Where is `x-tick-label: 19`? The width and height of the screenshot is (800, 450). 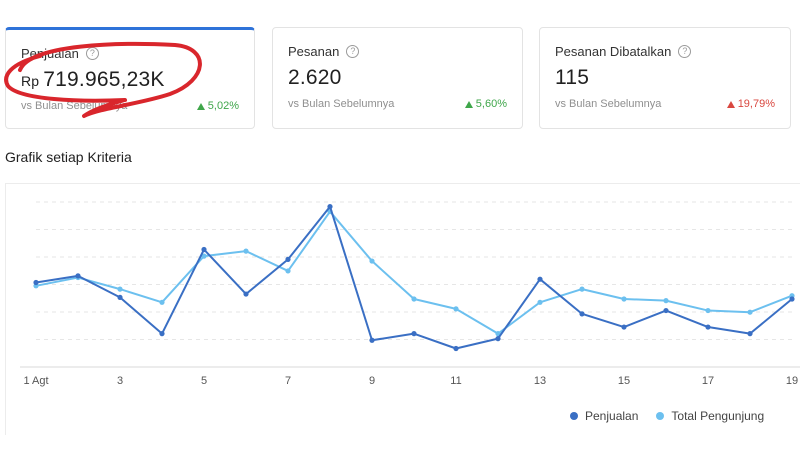 x-tick-label: 19 is located at coordinates (792, 381).